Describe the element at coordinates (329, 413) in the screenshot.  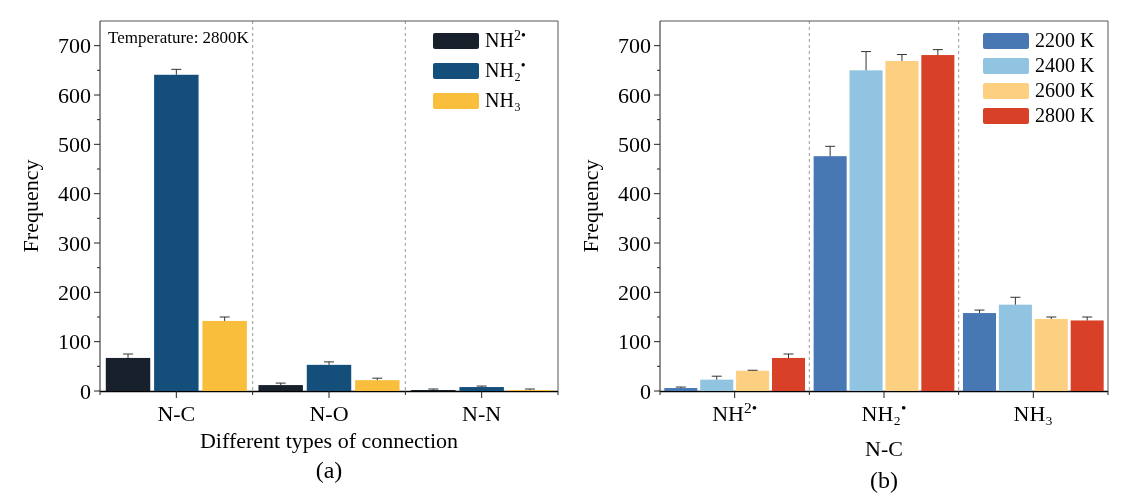
I see `x-tick-label: N-O` at that location.